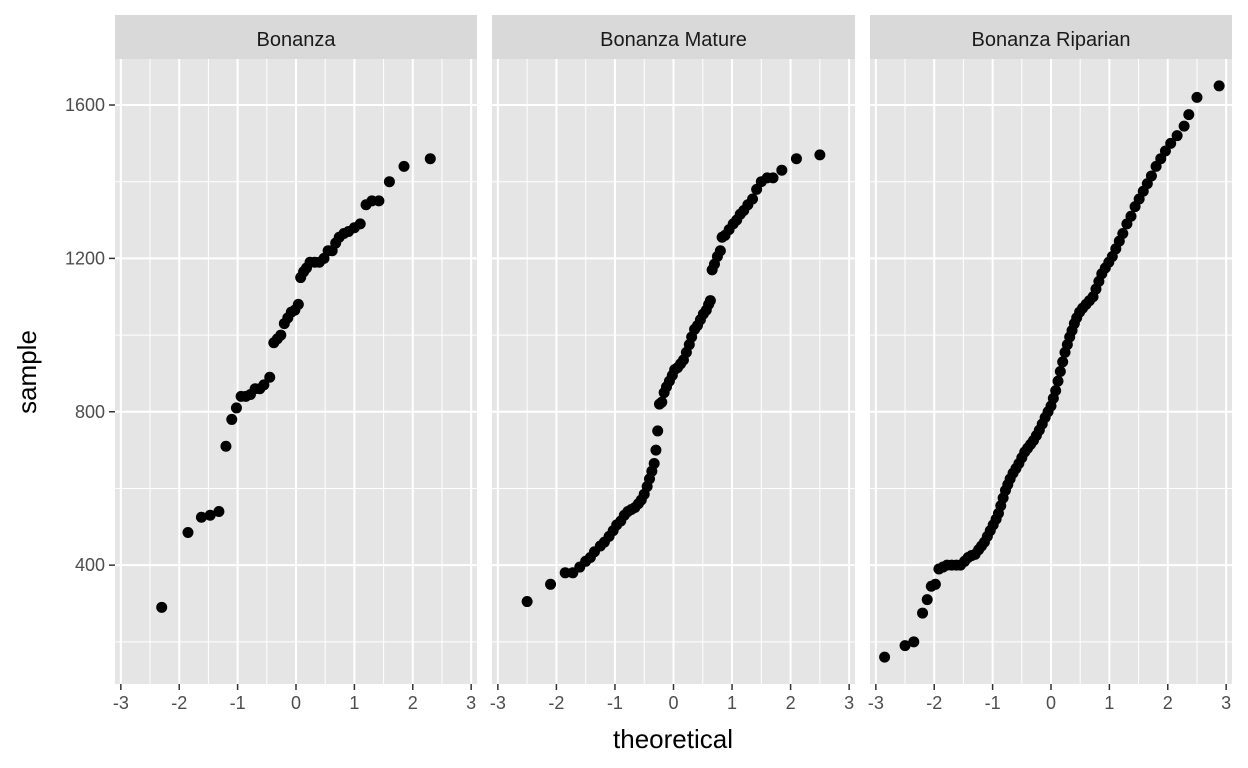 The height and width of the screenshot is (768, 1248). I want to click on y-tick-label: 400, so click(90, 565).